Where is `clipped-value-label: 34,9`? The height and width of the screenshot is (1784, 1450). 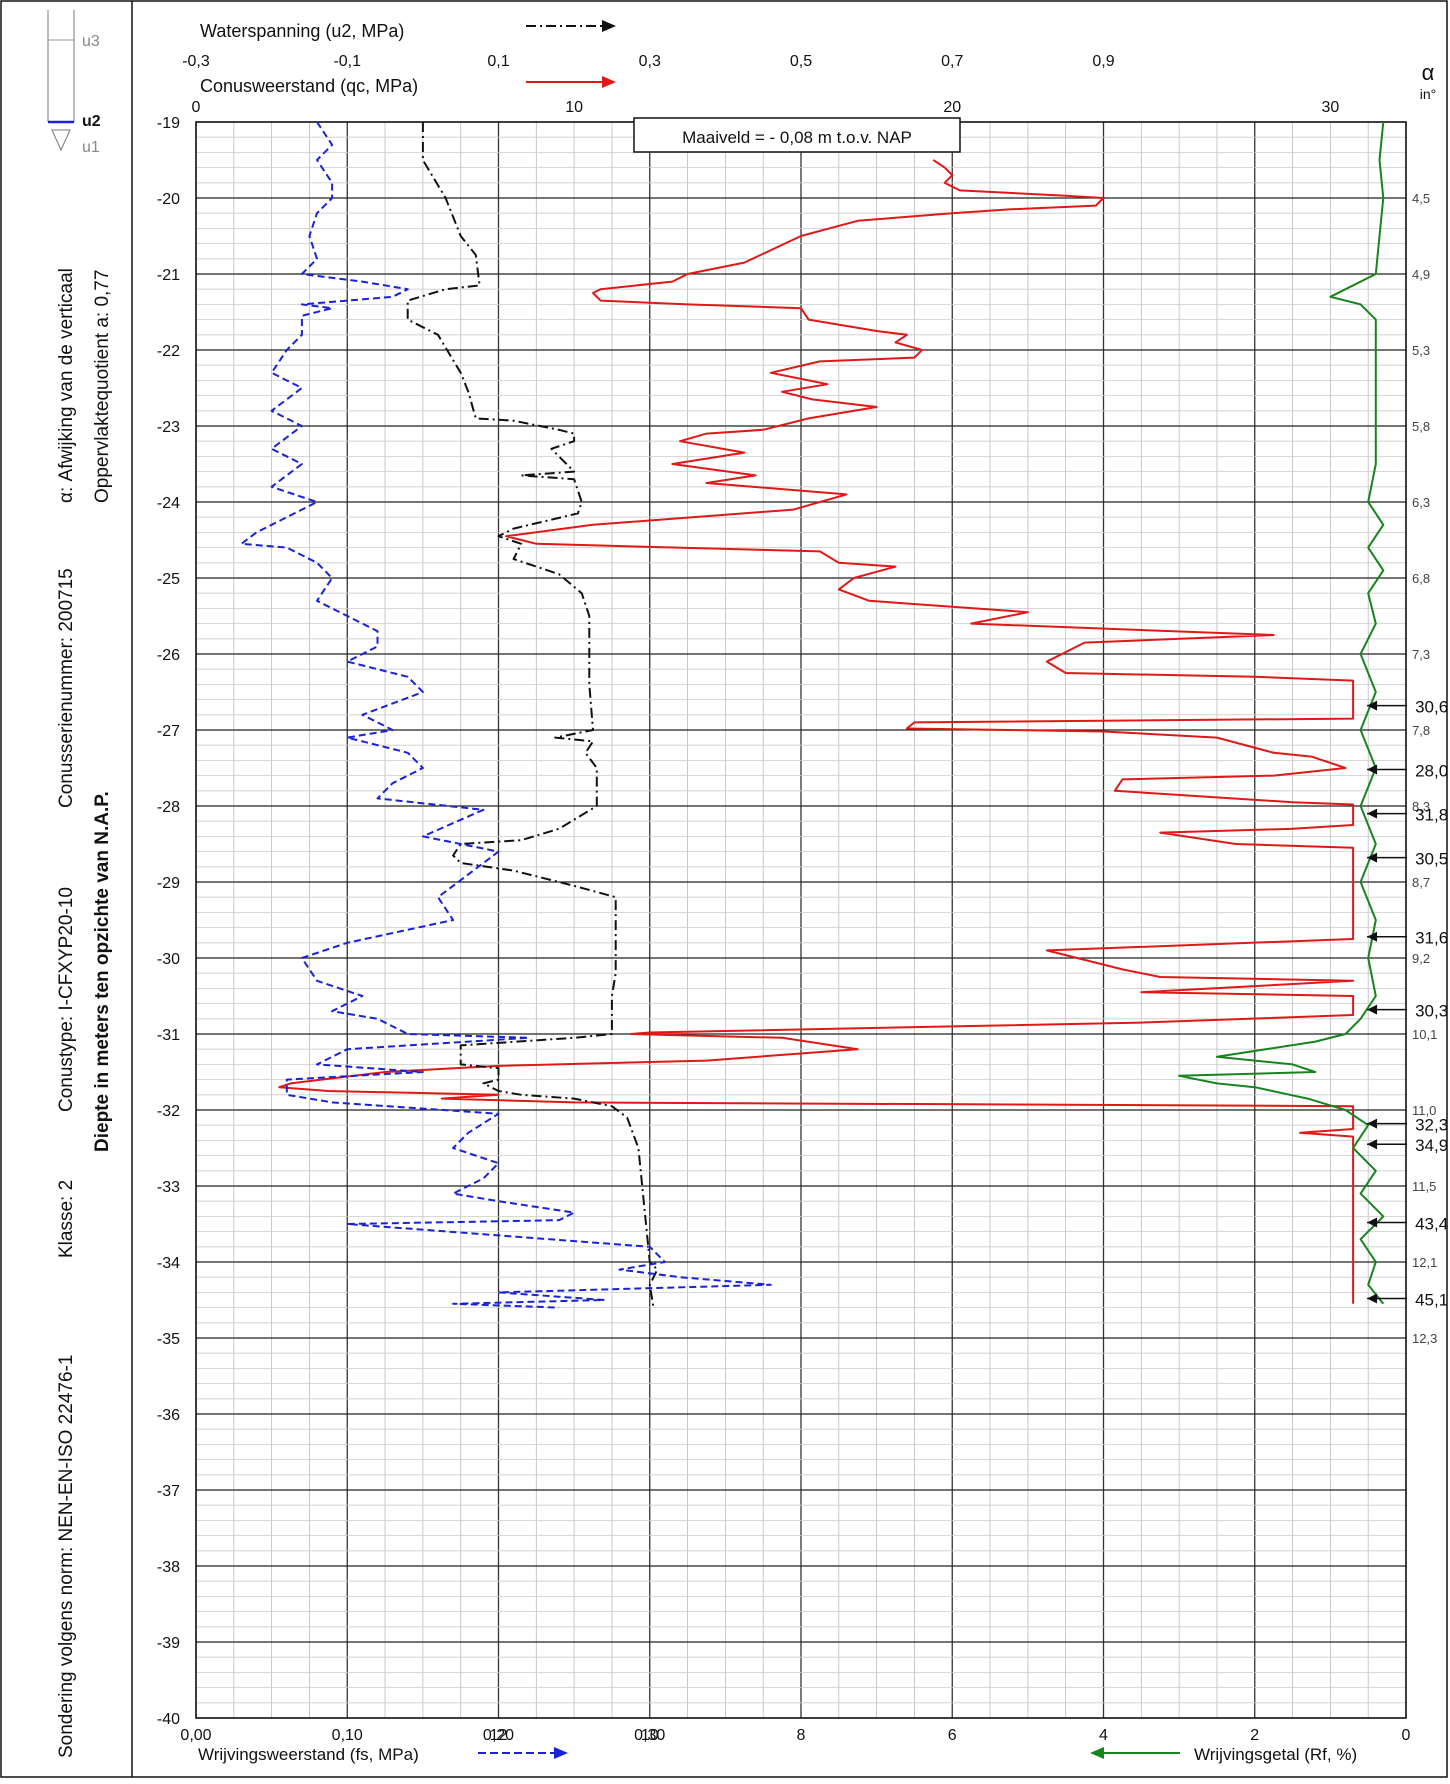
clipped-value-label: 34,9 is located at coordinates (1431, 1145).